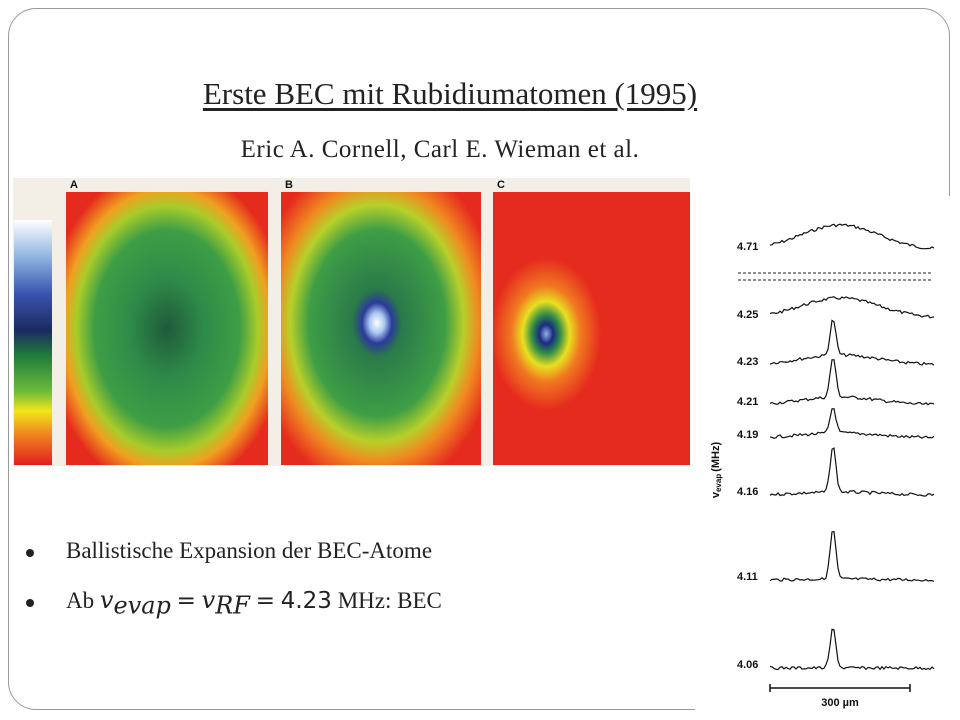 This screenshot has height=720, width=960. What do you see at coordinates (30, 578) in the screenshot?
I see `bullet-markers` at bounding box center [30, 578].